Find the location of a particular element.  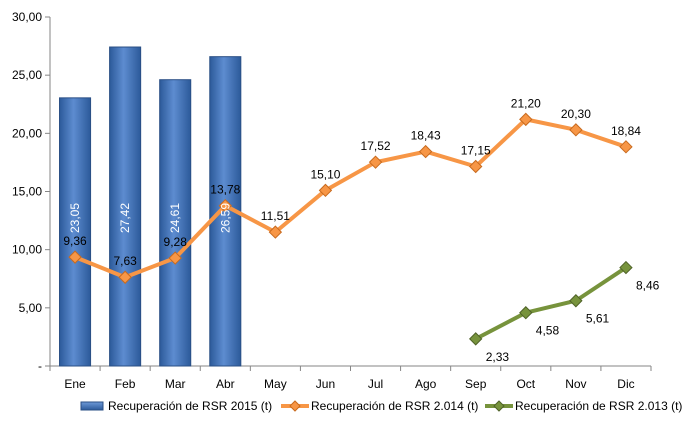

y-tick-label: 25,00 is located at coordinates (27, 75).